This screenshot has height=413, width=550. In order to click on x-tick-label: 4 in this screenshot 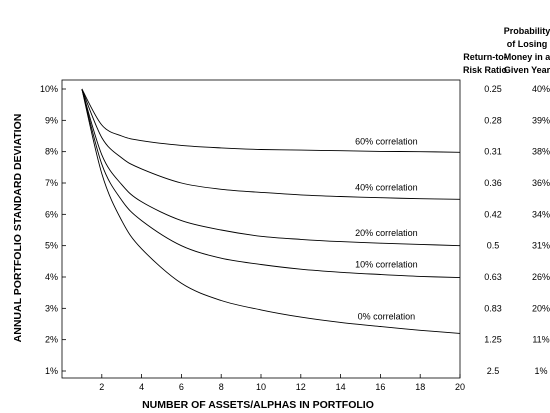, I will do `click(141, 387)`.